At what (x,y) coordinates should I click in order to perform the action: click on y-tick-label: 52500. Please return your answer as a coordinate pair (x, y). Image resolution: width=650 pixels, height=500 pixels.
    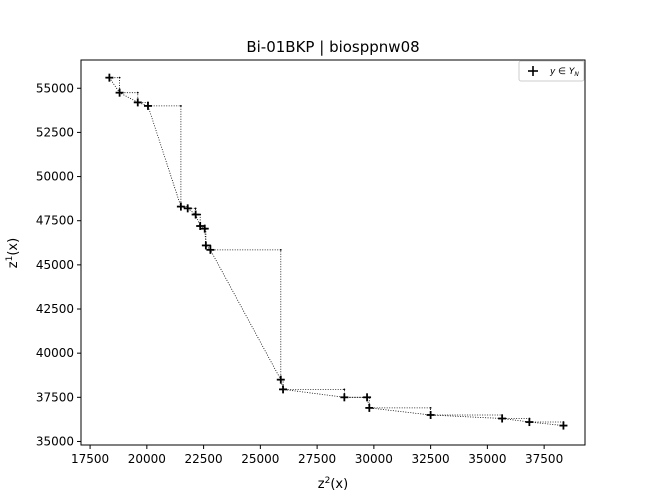
    Looking at the image, I should click on (55, 132).